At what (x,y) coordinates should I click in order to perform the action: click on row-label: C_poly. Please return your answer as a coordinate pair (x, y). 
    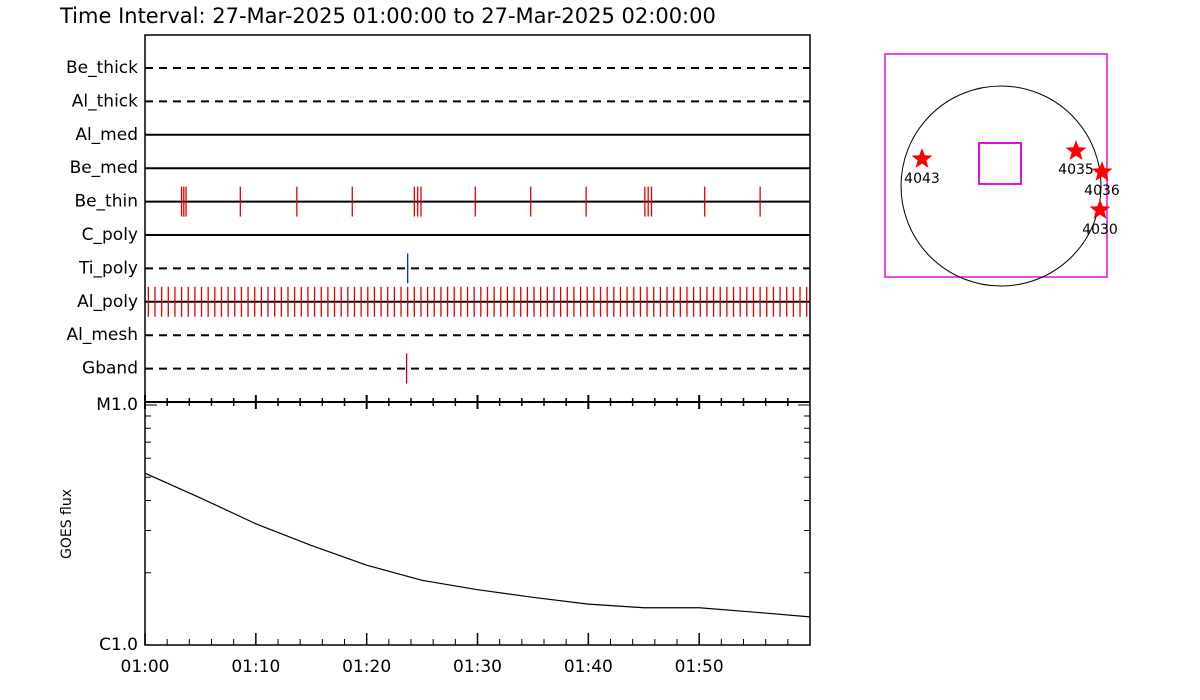
    Looking at the image, I should click on (110, 235).